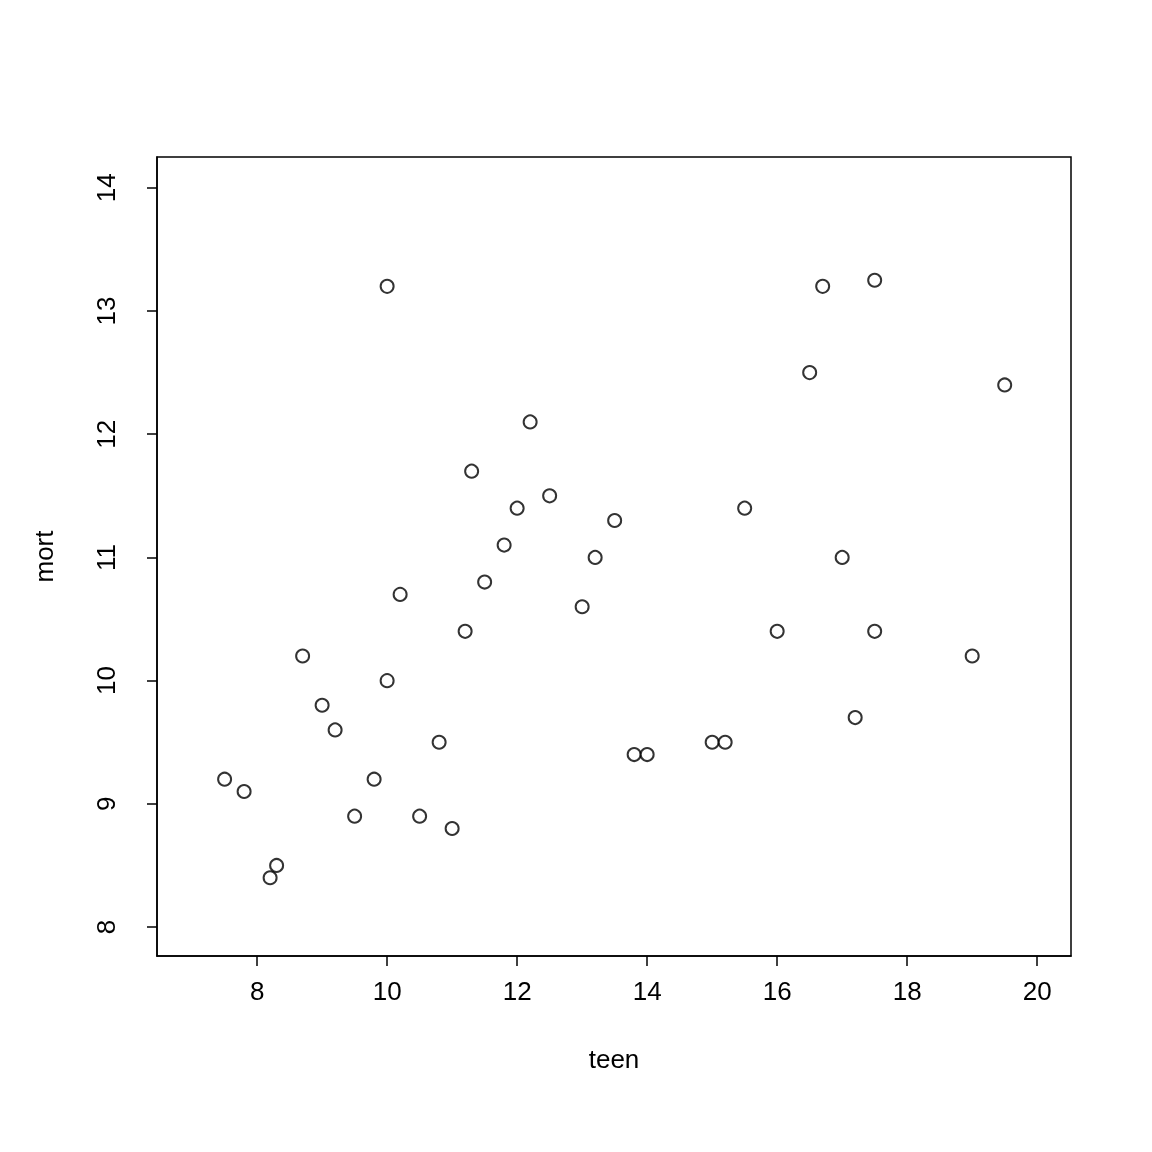  I want to click on y-tick-label: 11, so click(106, 557).